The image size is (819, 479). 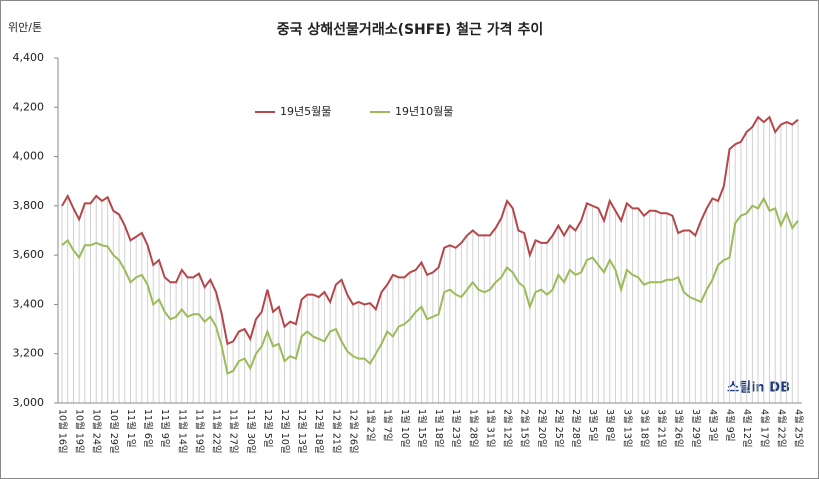 I want to click on x-tick-label: 10월 16일, so click(x=63, y=431).